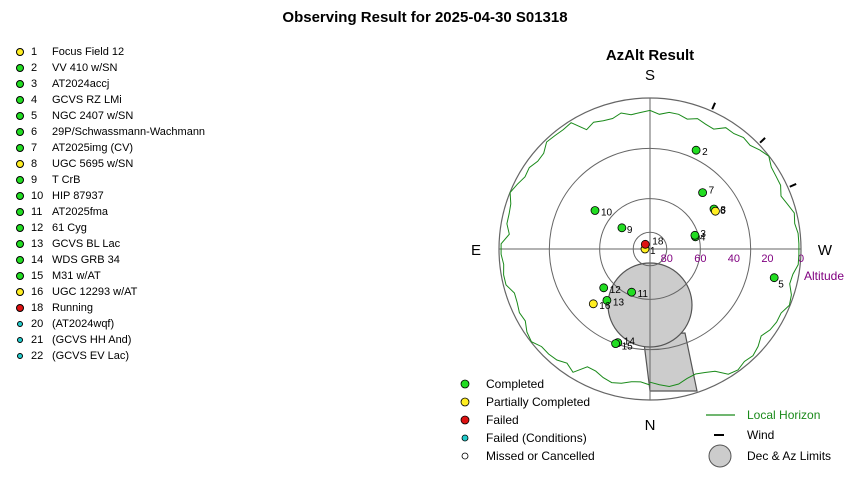 This screenshot has height=480, width=850. I want to click on observation-label: 3, so click(703, 234).